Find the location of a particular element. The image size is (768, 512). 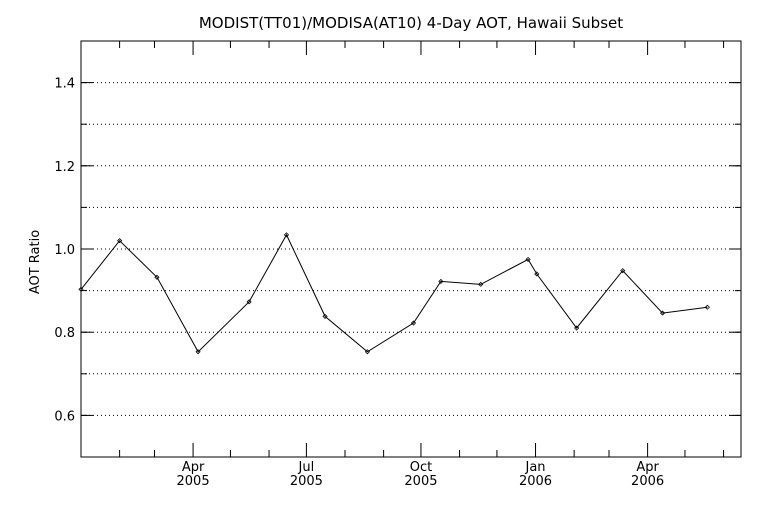

y-tick-label: 1.0 is located at coordinates (64, 250).